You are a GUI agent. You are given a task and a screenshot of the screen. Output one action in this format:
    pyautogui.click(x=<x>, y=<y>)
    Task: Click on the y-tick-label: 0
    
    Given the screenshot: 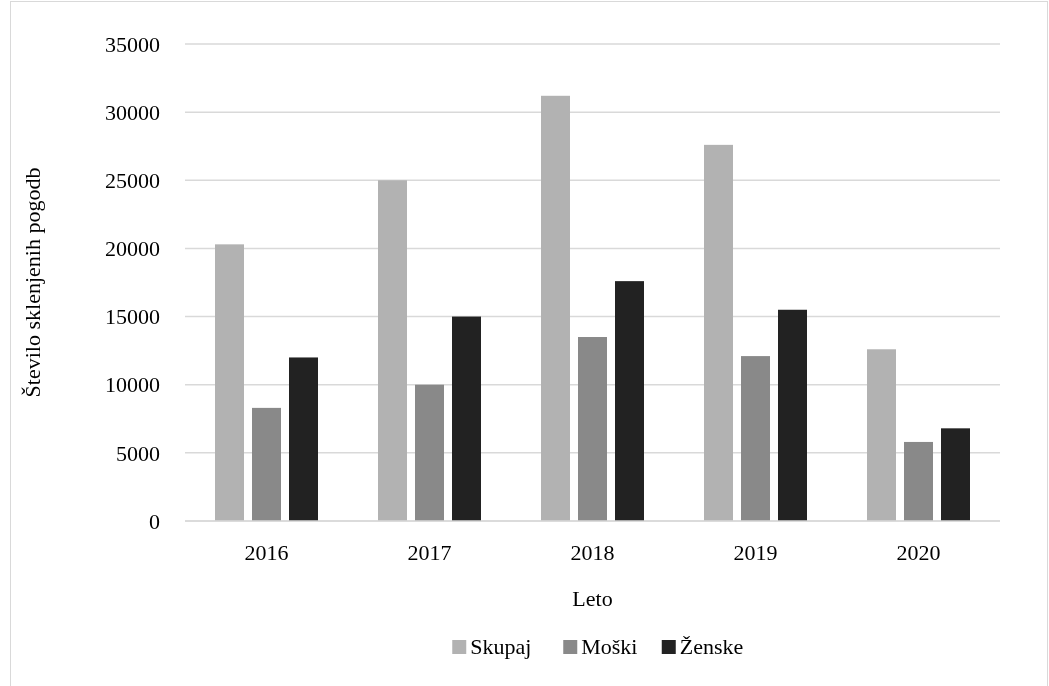 What is the action you would take?
    pyautogui.click(x=154, y=521)
    